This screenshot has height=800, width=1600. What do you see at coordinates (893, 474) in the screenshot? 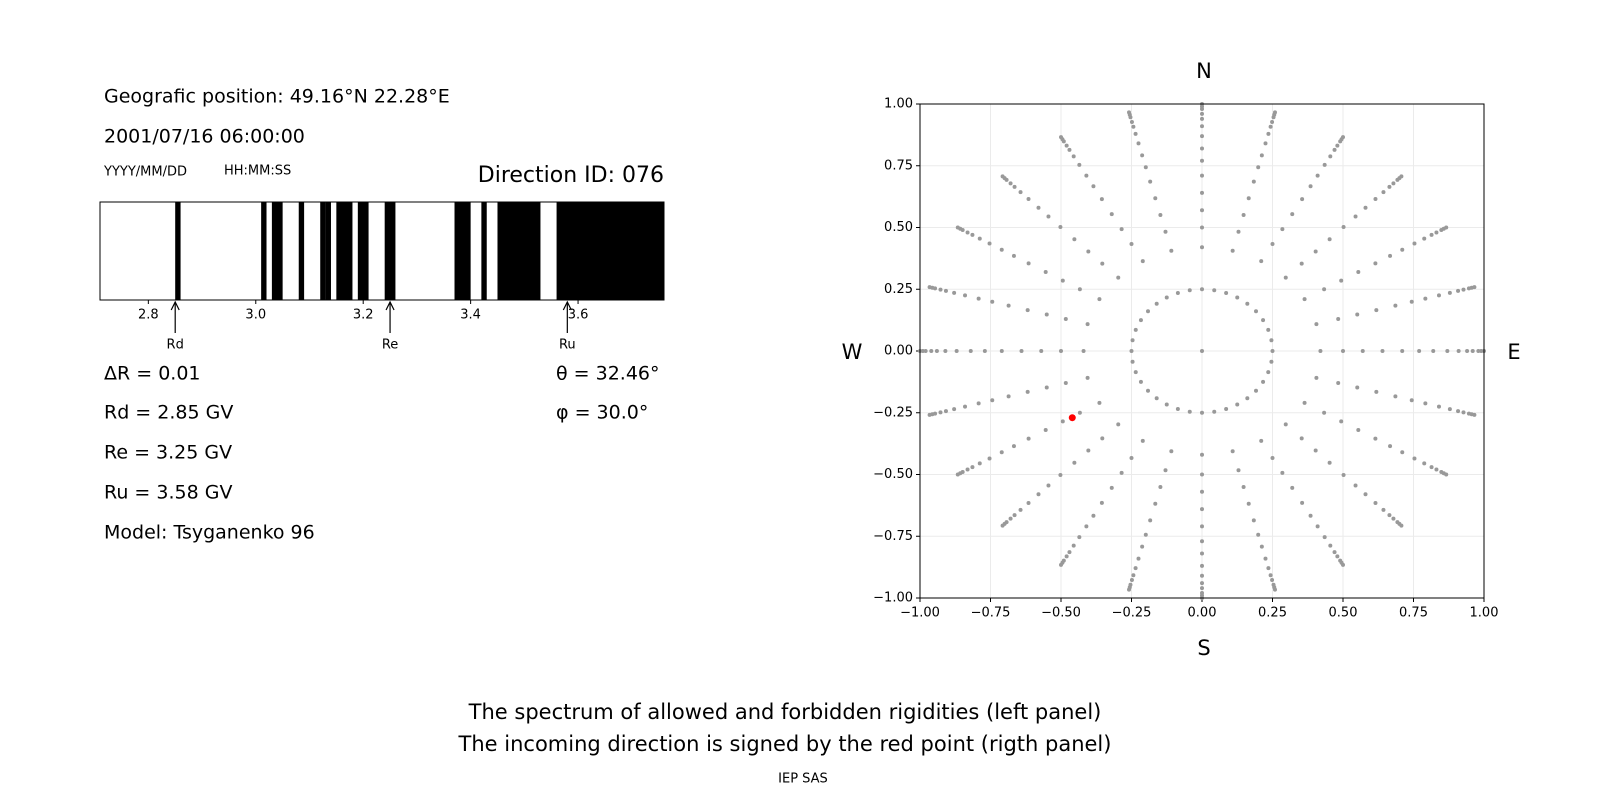
I see `y-tick-label: −0.50` at bounding box center [893, 474].